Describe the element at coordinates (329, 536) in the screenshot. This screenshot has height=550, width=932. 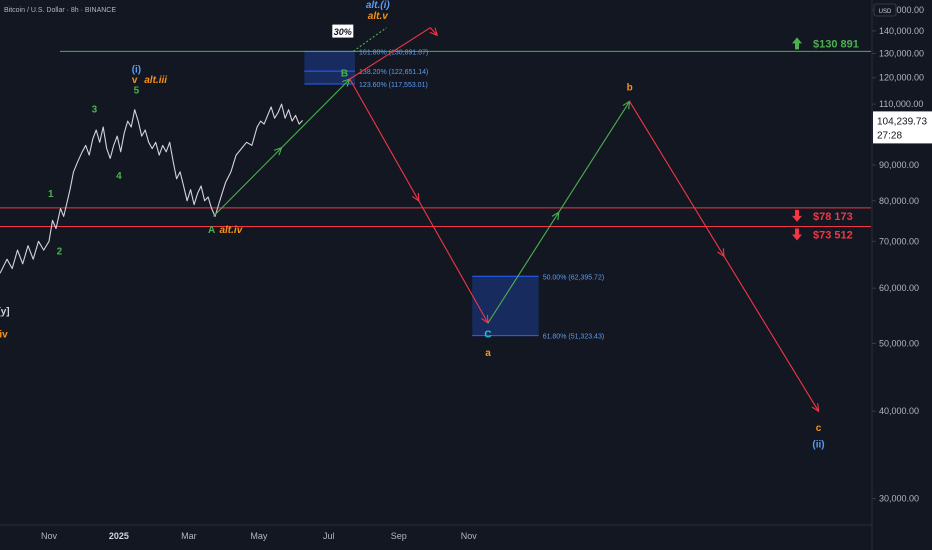
I see `x-tick-label: Jul` at that location.